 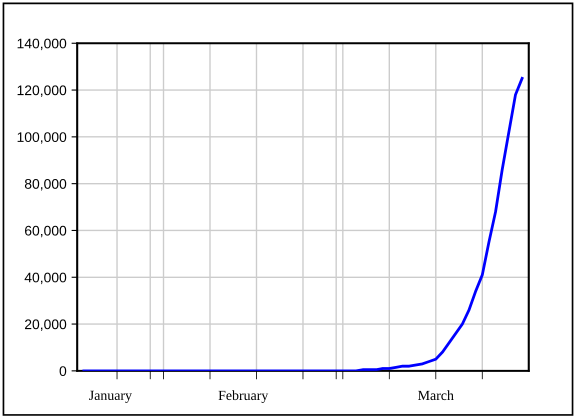 I want to click on x-tick-label: January, so click(x=110, y=396).